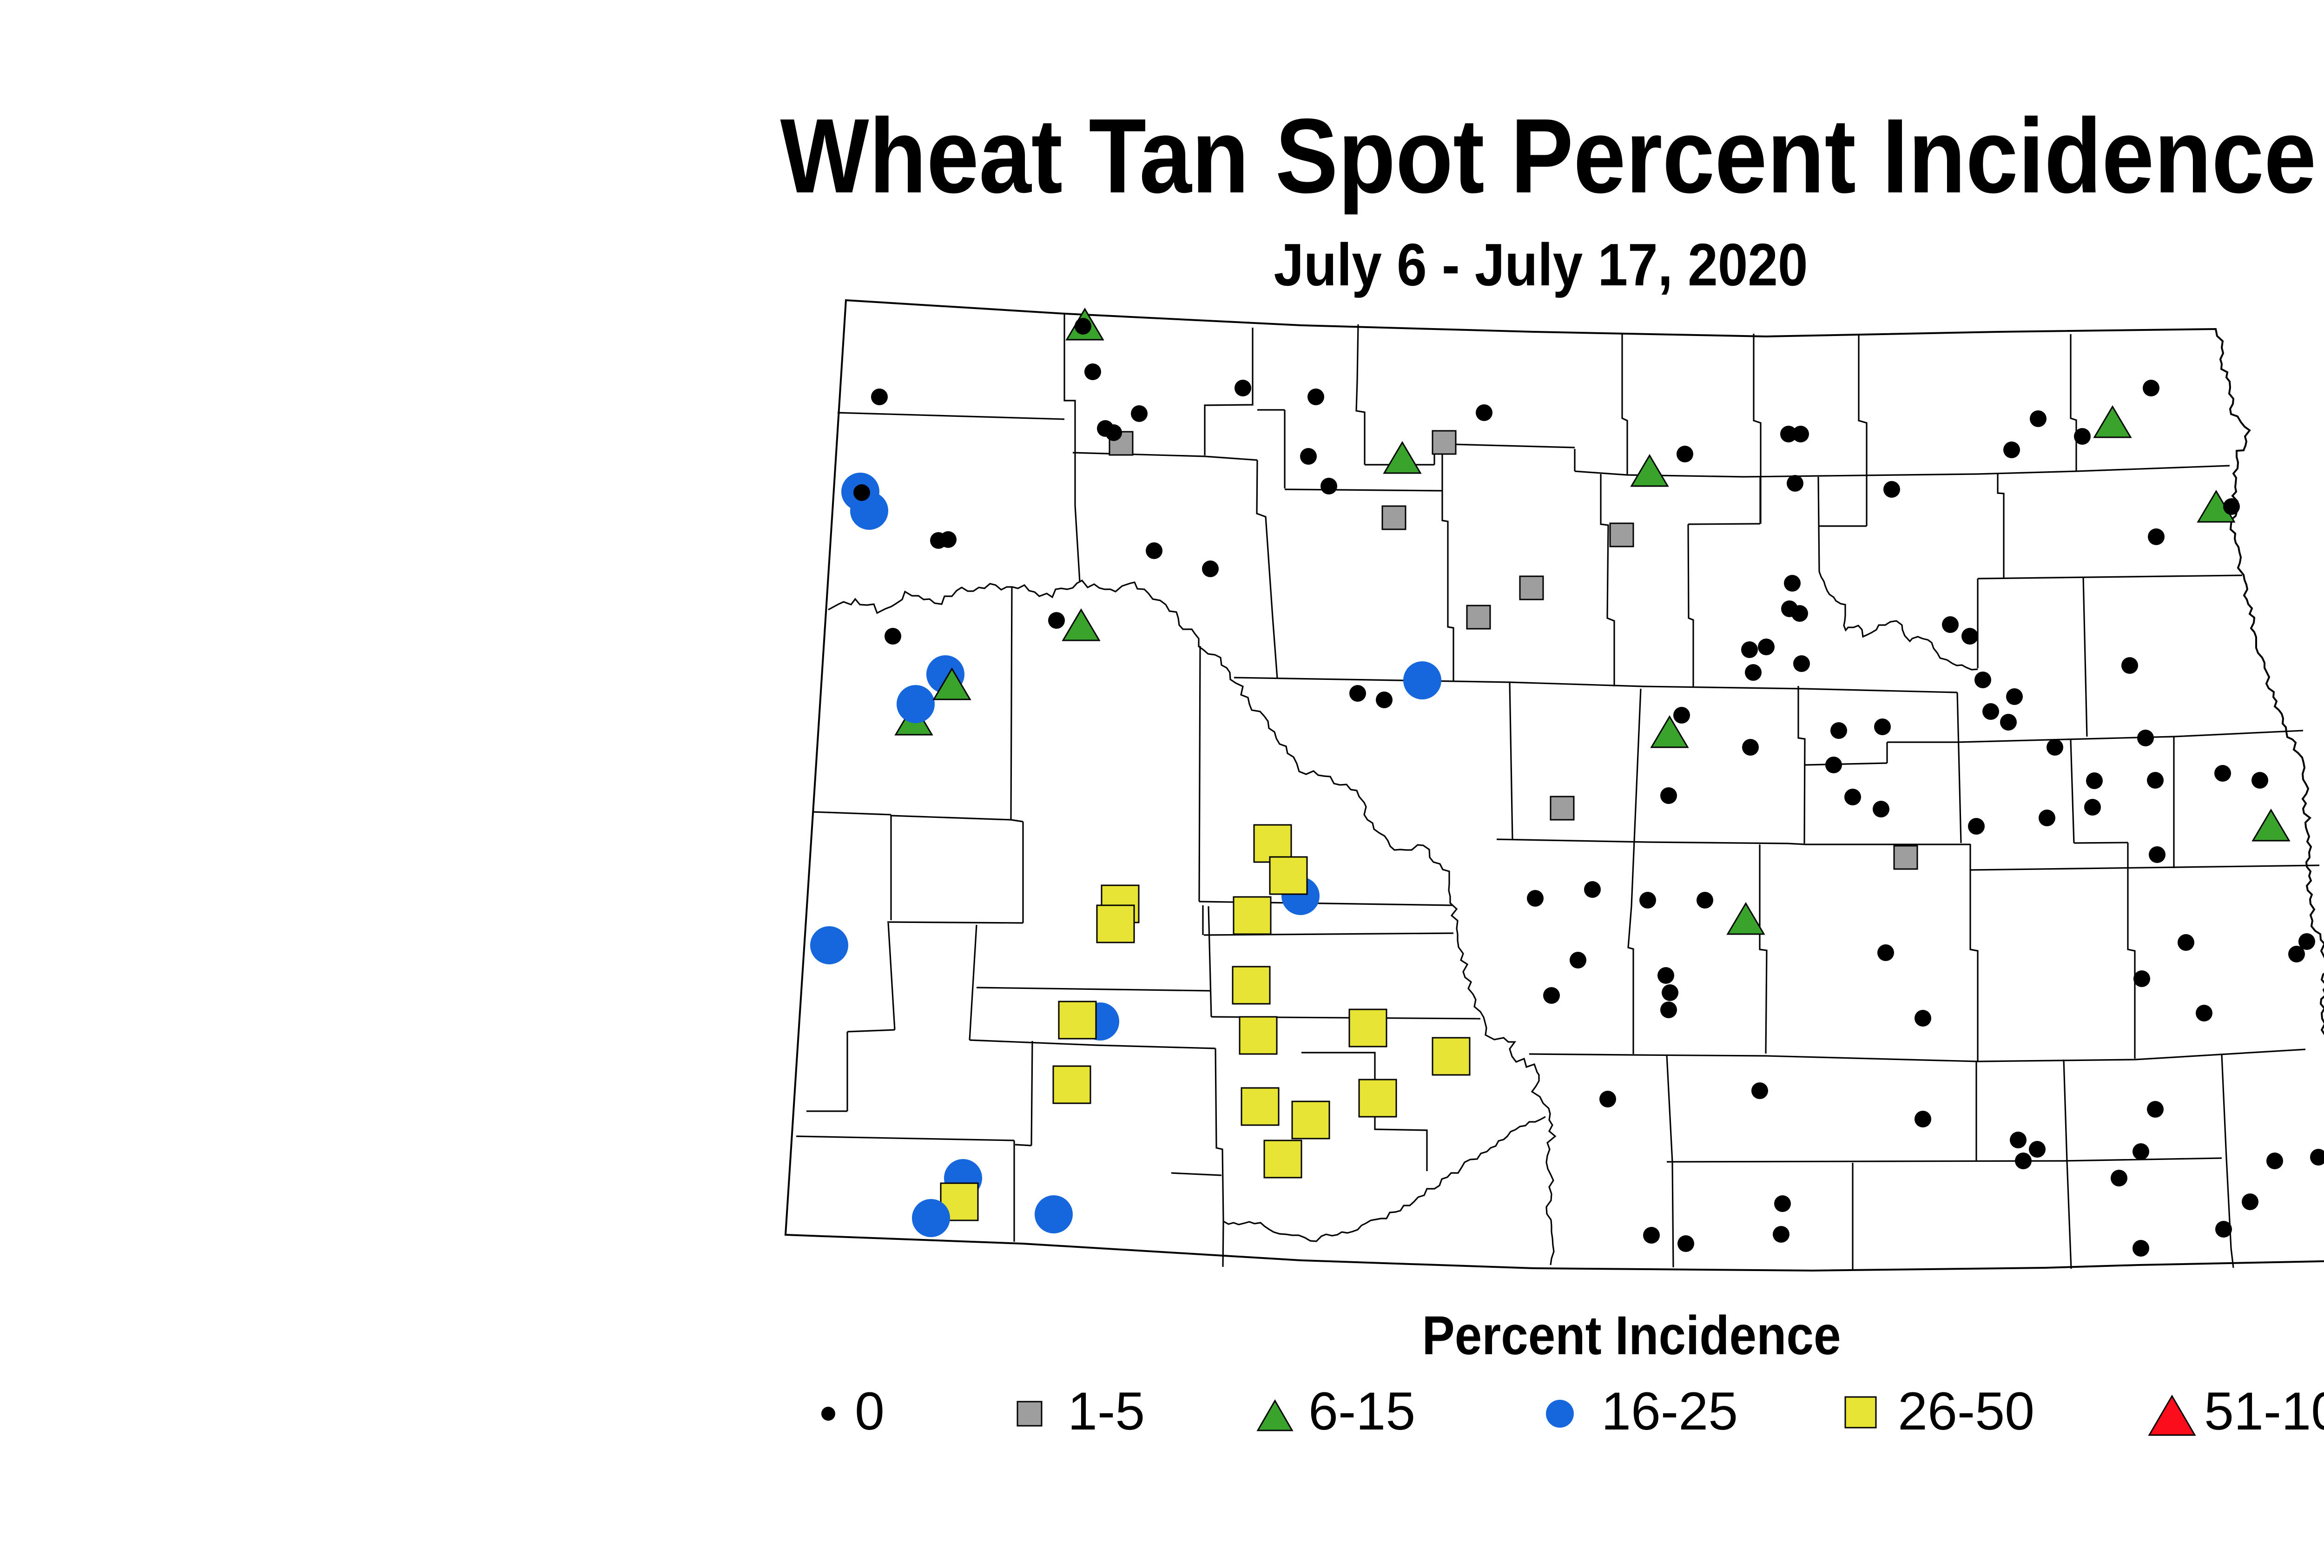 The height and width of the screenshot is (1568, 2324). Describe the element at coordinates (1631, 1335) in the screenshot. I see `svg-text: Percent Incidence` at that location.